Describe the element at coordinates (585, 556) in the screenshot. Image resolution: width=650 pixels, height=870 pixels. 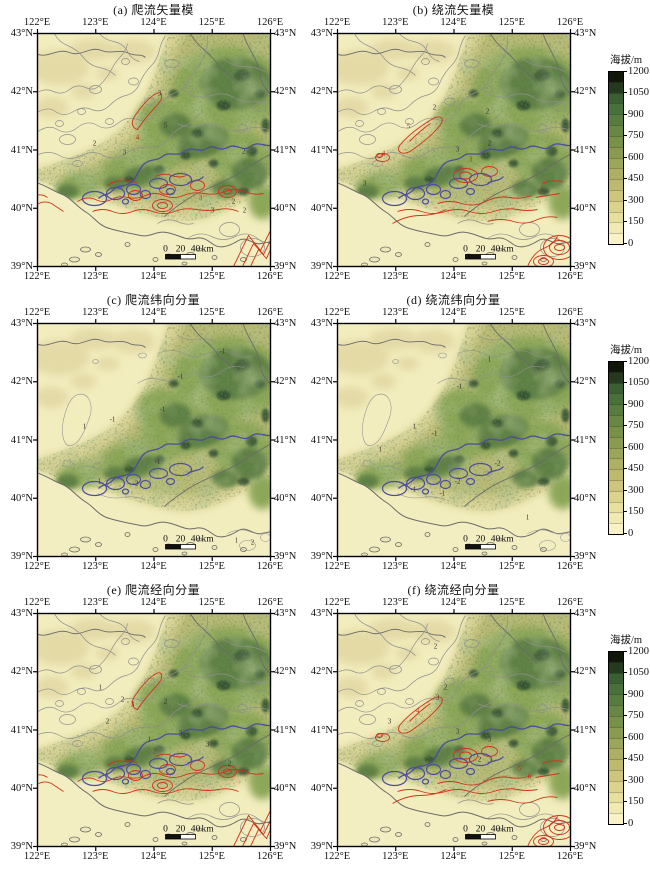
I see `lat-tick-label: 39°N` at that location.